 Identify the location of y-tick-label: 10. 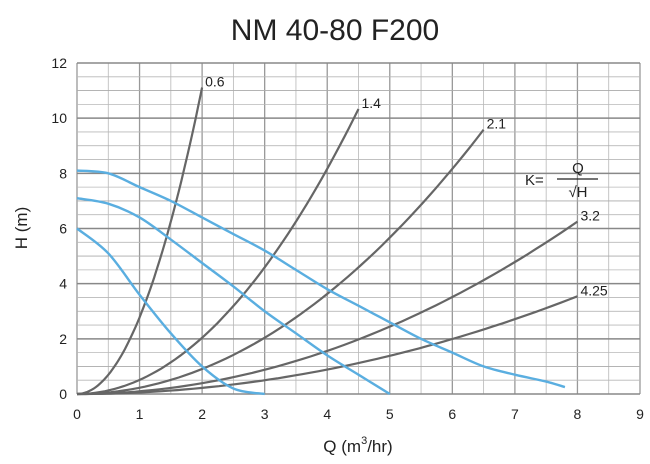
(59, 118).